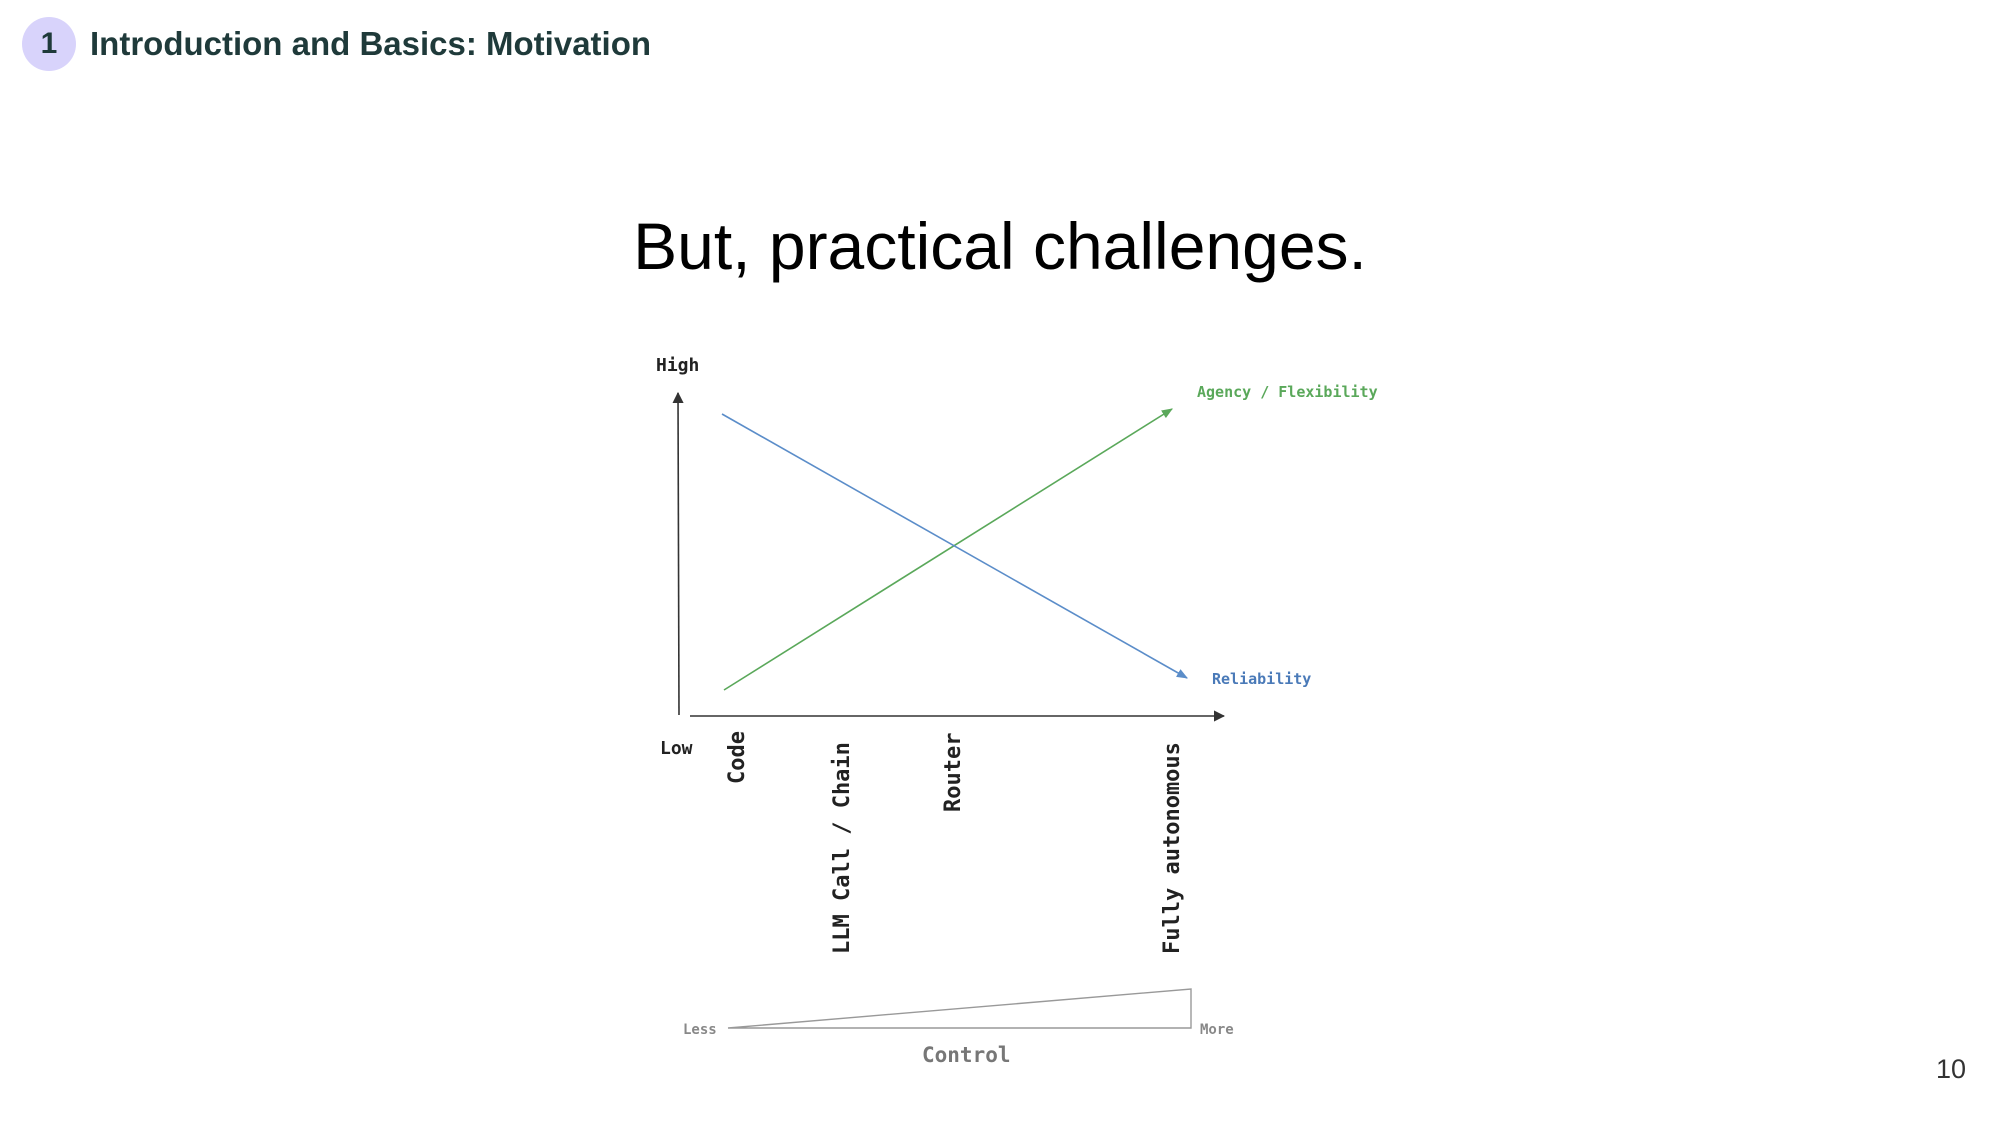 This screenshot has height=1125, width=2000. I want to click on control-axis-label: Control, so click(966, 1055).